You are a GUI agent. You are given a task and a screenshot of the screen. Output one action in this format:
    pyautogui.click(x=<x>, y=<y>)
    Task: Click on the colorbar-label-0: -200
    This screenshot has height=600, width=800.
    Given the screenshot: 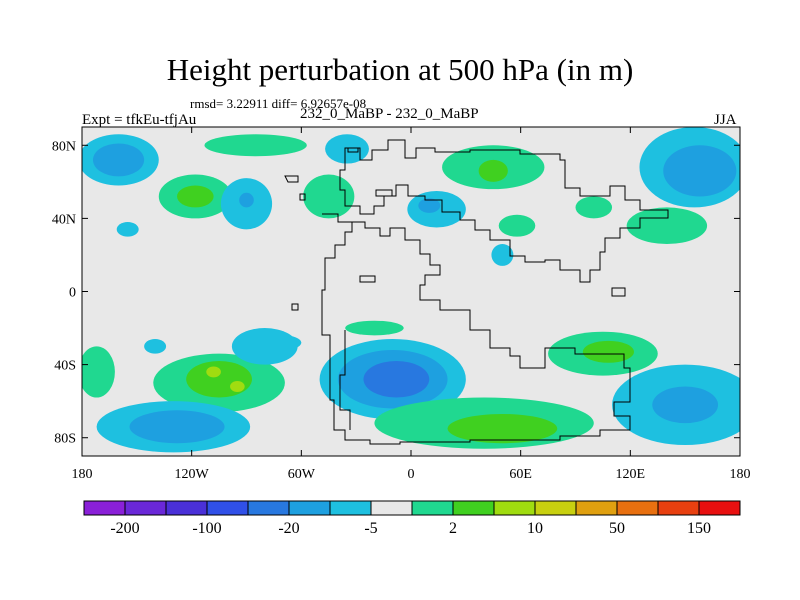 What is the action you would take?
    pyautogui.click(x=124, y=528)
    